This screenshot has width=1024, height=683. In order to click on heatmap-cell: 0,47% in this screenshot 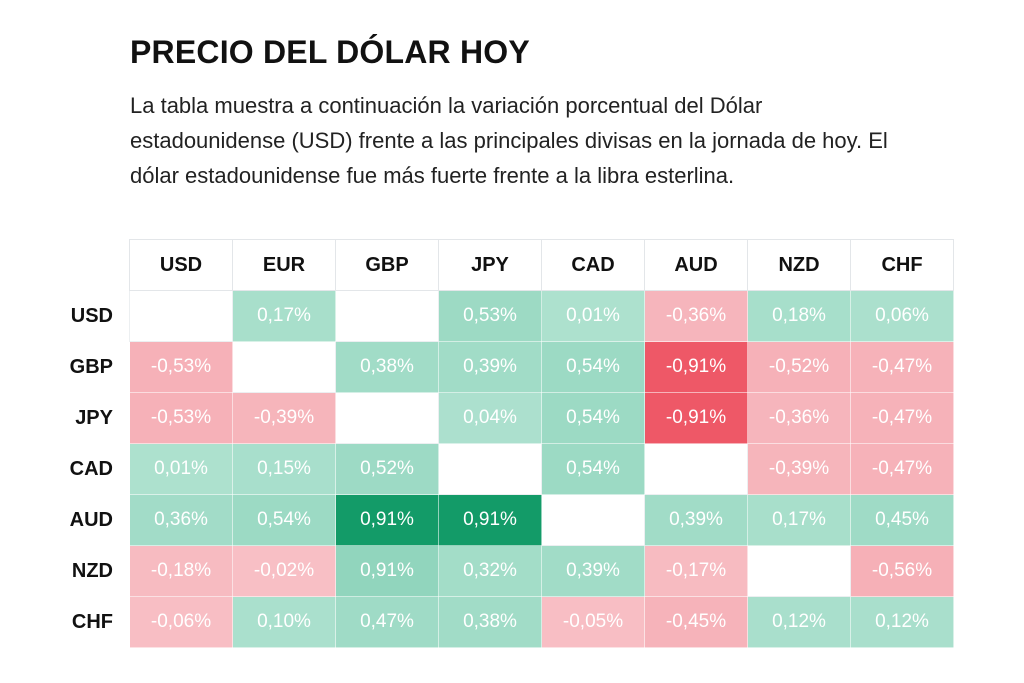, I will do `click(387, 622)`.